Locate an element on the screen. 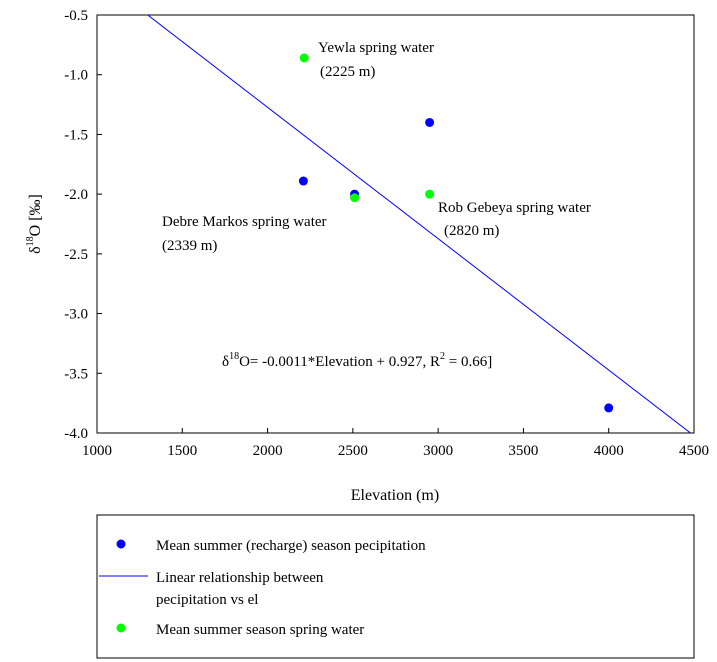 The width and height of the screenshot is (717, 662). annotation-rob-gebeya-name: Rob Gebeya spring water is located at coordinates (514, 208).